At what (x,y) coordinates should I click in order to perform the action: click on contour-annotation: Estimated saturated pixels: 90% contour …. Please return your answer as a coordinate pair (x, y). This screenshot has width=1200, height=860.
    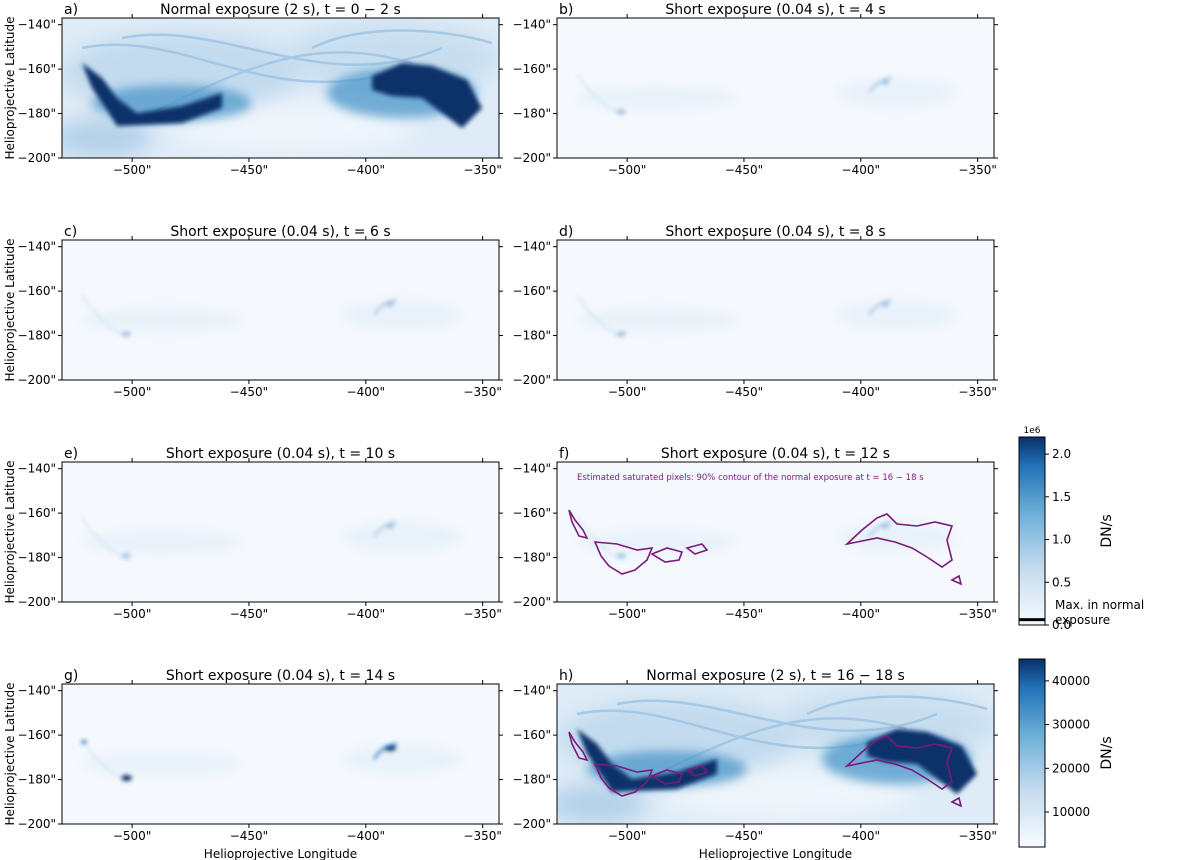
    Looking at the image, I should click on (750, 478).